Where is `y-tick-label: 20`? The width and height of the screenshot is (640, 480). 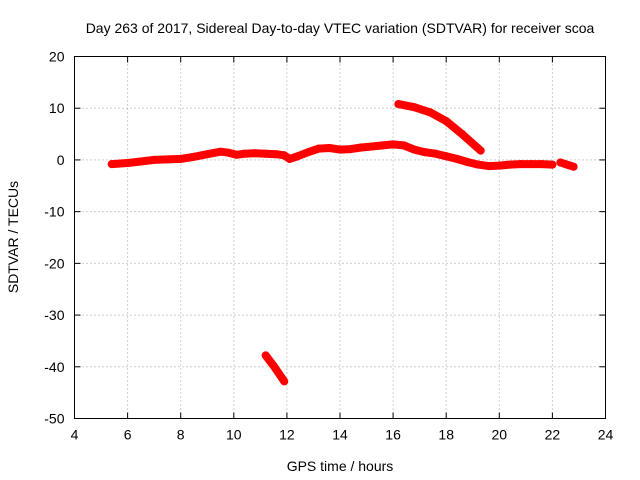 y-tick-label: 20 is located at coordinates (57, 57).